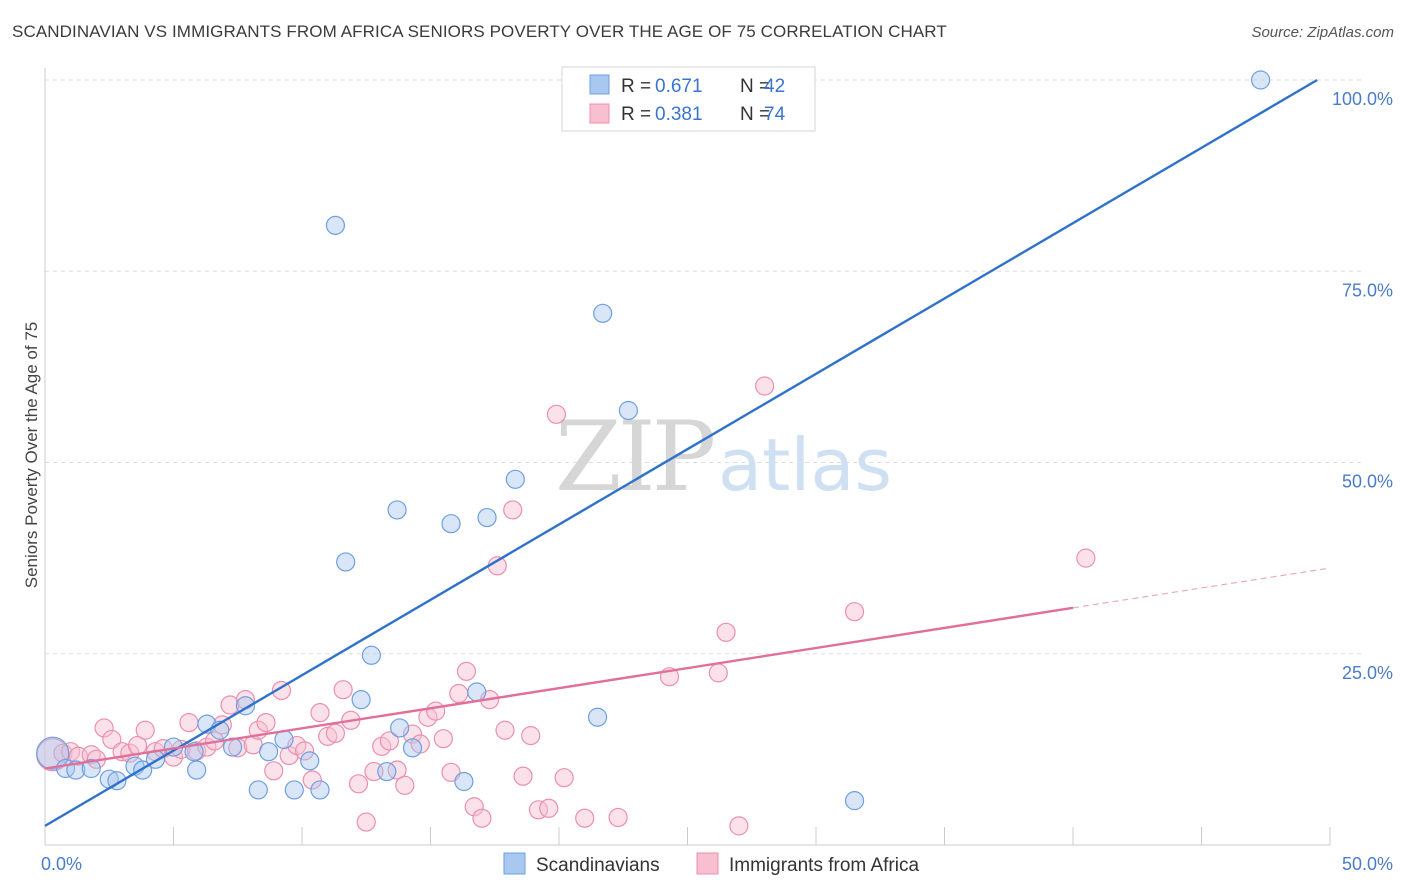 This screenshot has width=1406, height=892. I want to click on series-legend: Scandinavians Immigrants from Africa, so click(711, 864).